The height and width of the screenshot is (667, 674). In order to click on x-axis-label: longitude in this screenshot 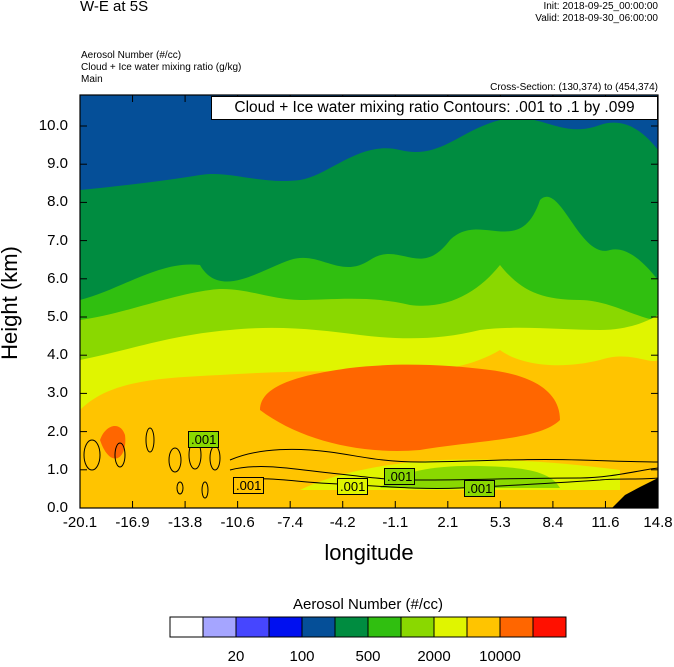, I will do `click(369, 552)`.